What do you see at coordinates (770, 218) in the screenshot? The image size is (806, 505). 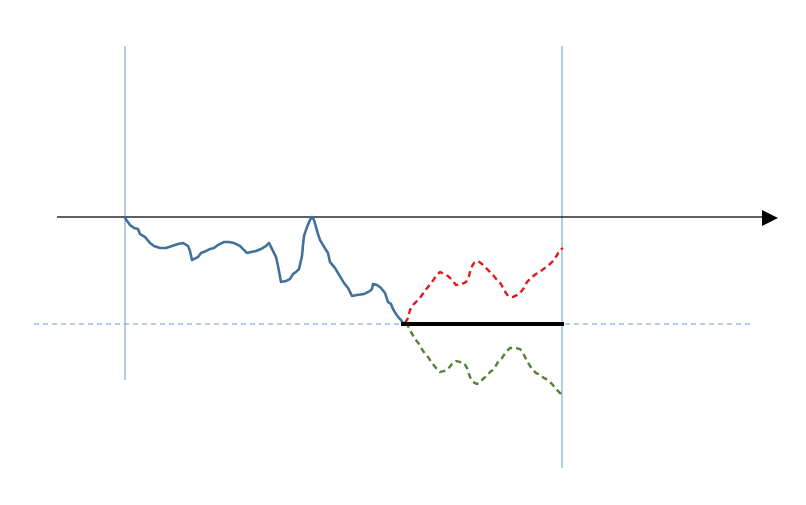 I see `axis-arrow-icon` at bounding box center [770, 218].